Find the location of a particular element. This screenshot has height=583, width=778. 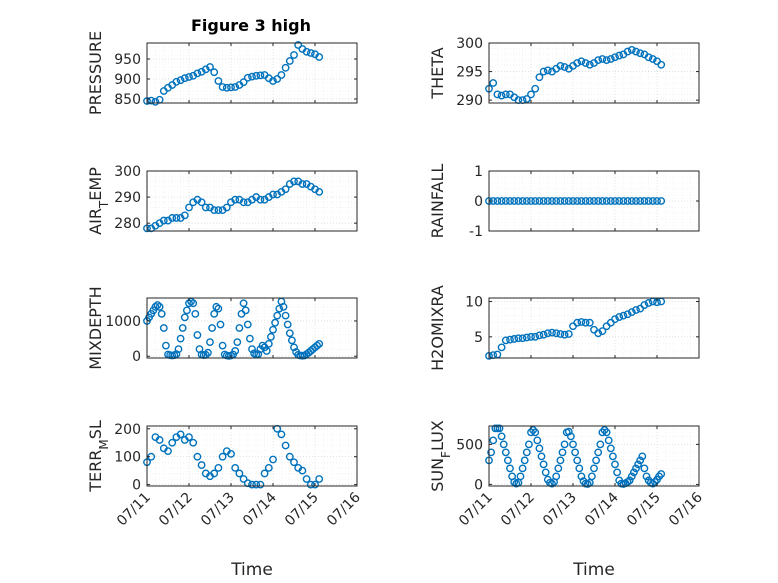

plot-area is located at coordinates (252, 456).